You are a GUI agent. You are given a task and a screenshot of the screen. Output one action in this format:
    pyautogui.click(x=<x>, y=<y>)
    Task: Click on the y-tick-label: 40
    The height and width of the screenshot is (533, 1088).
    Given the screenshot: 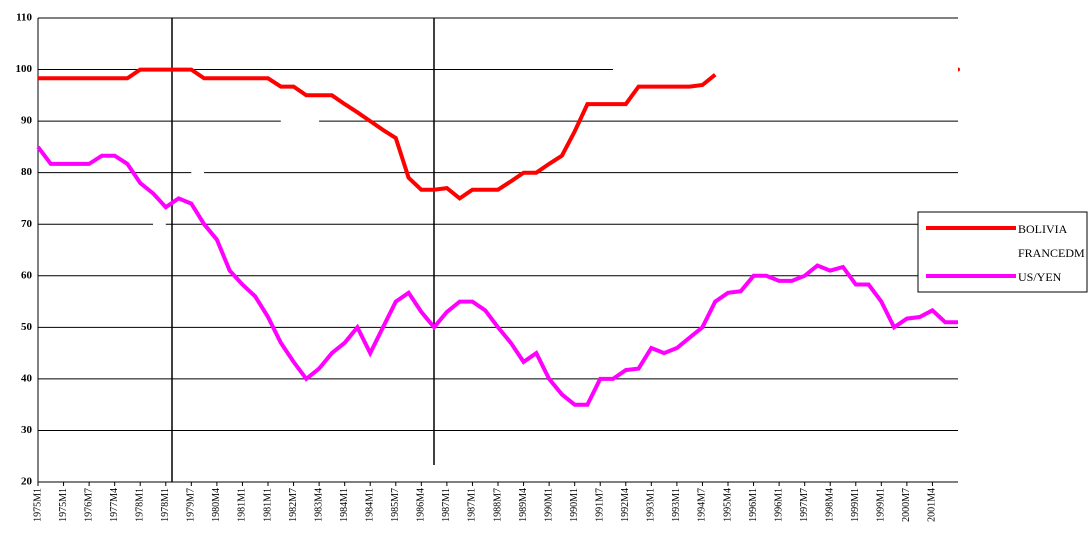 What is the action you would take?
    pyautogui.click(x=27, y=378)
    